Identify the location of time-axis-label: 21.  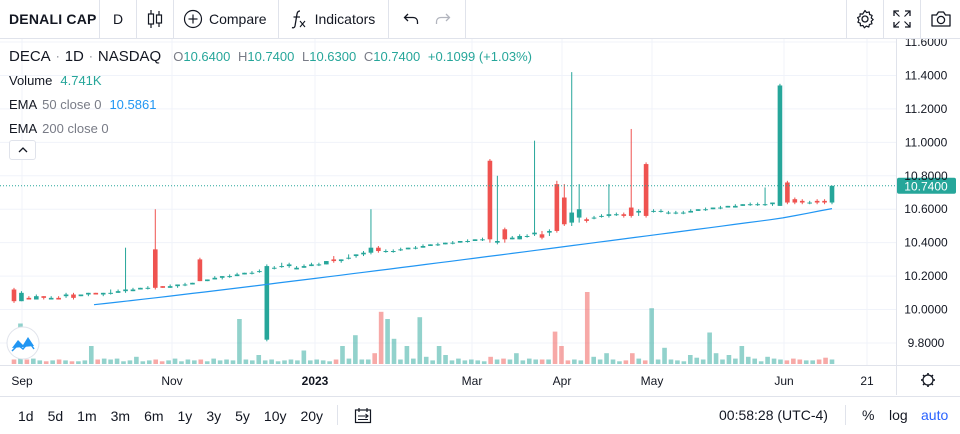
(867, 381).